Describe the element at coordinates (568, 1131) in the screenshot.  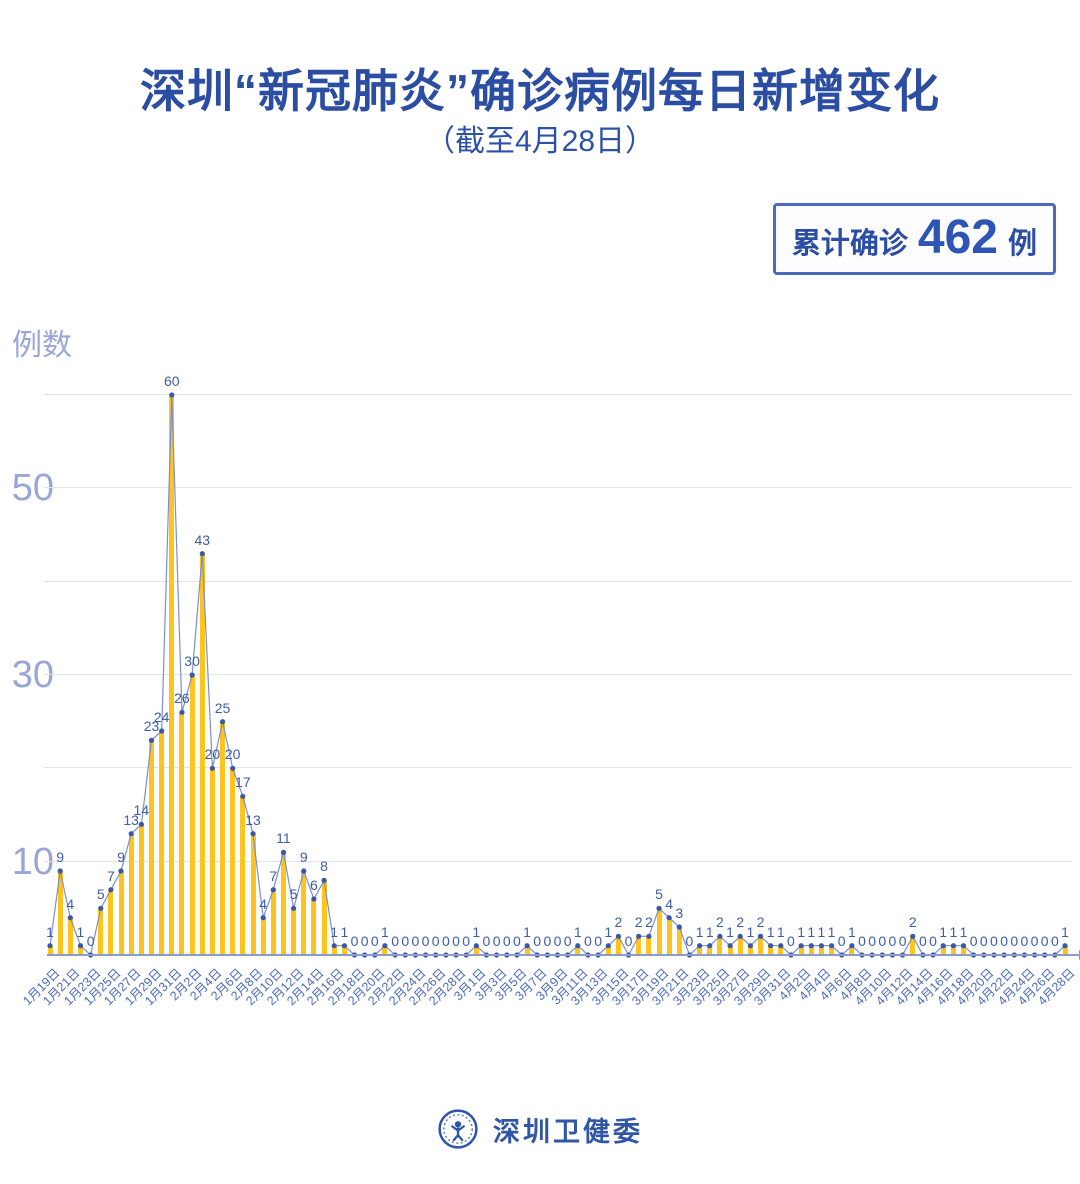
I see `footer-brand-text: 深圳卫健委` at that location.